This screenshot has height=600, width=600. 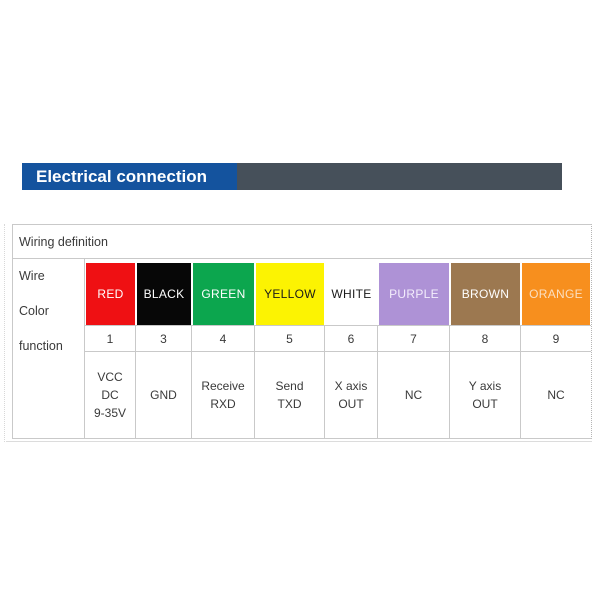 I want to click on color-swatch-red: RED, so click(x=110, y=294).